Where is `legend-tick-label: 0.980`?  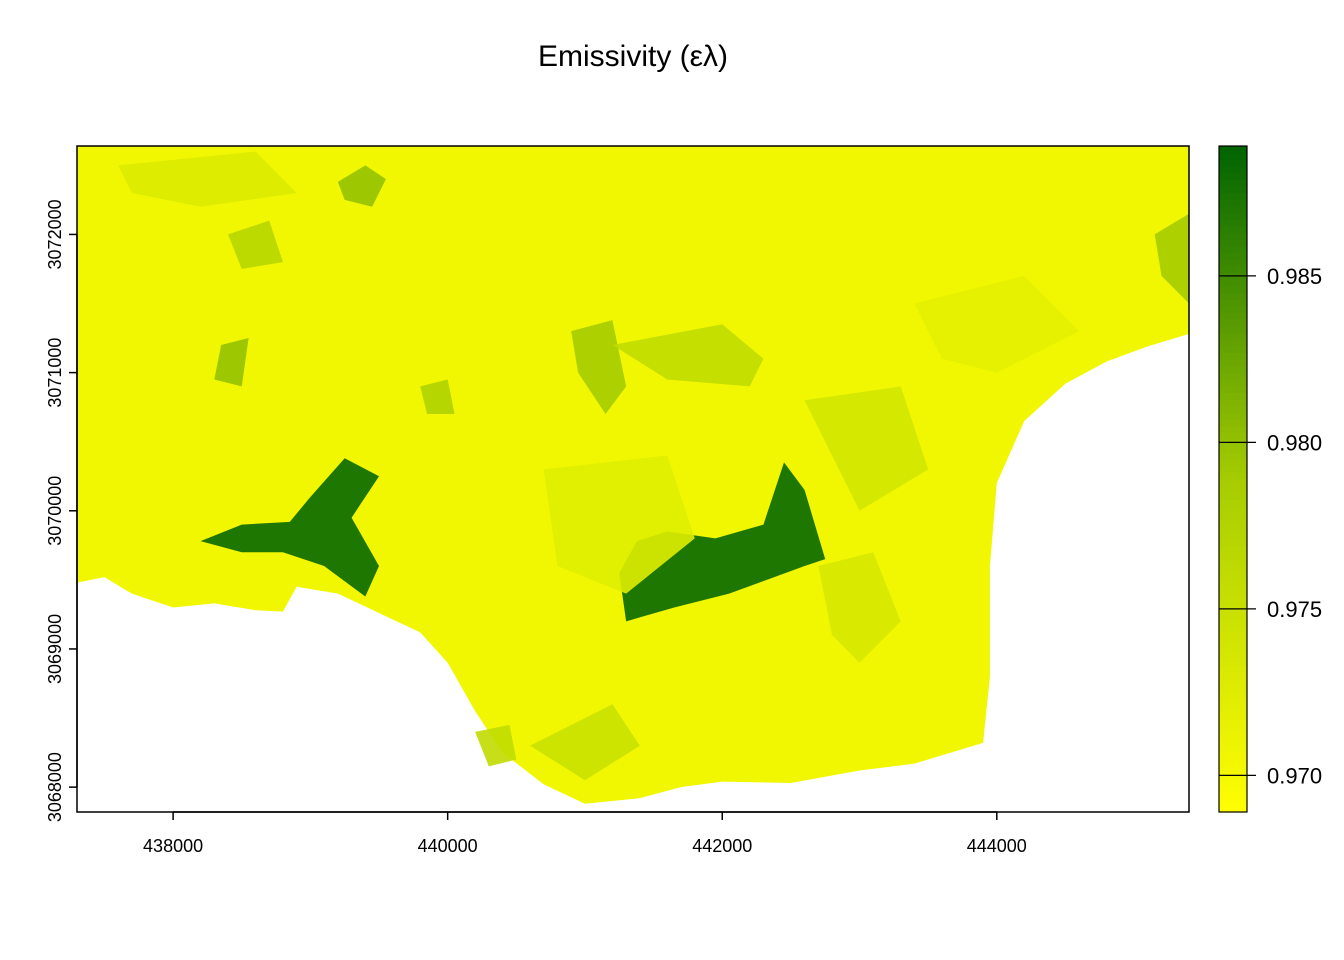 legend-tick-label: 0.980 is located at coordinates (1294, 442).